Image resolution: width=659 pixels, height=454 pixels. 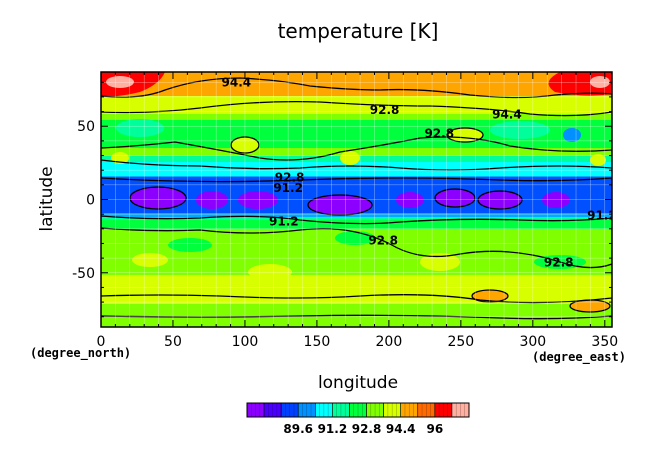 I want to click on colorbar-label-89.6: 89.6, so click(x=298, y=429).